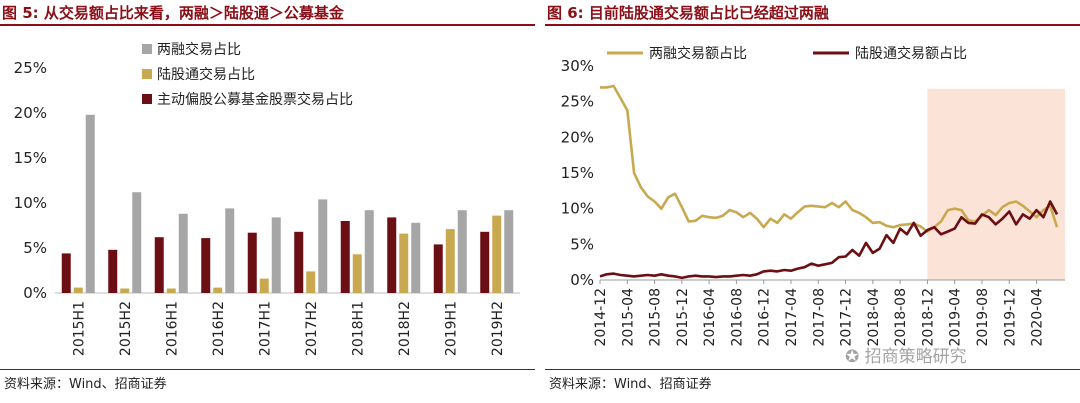 Image resolution: width=1080 pixels, height=403 pixels. Describe the element at coordinates (852, 357) in the screenshot. I see `wechat-icon: ✪` at that location.